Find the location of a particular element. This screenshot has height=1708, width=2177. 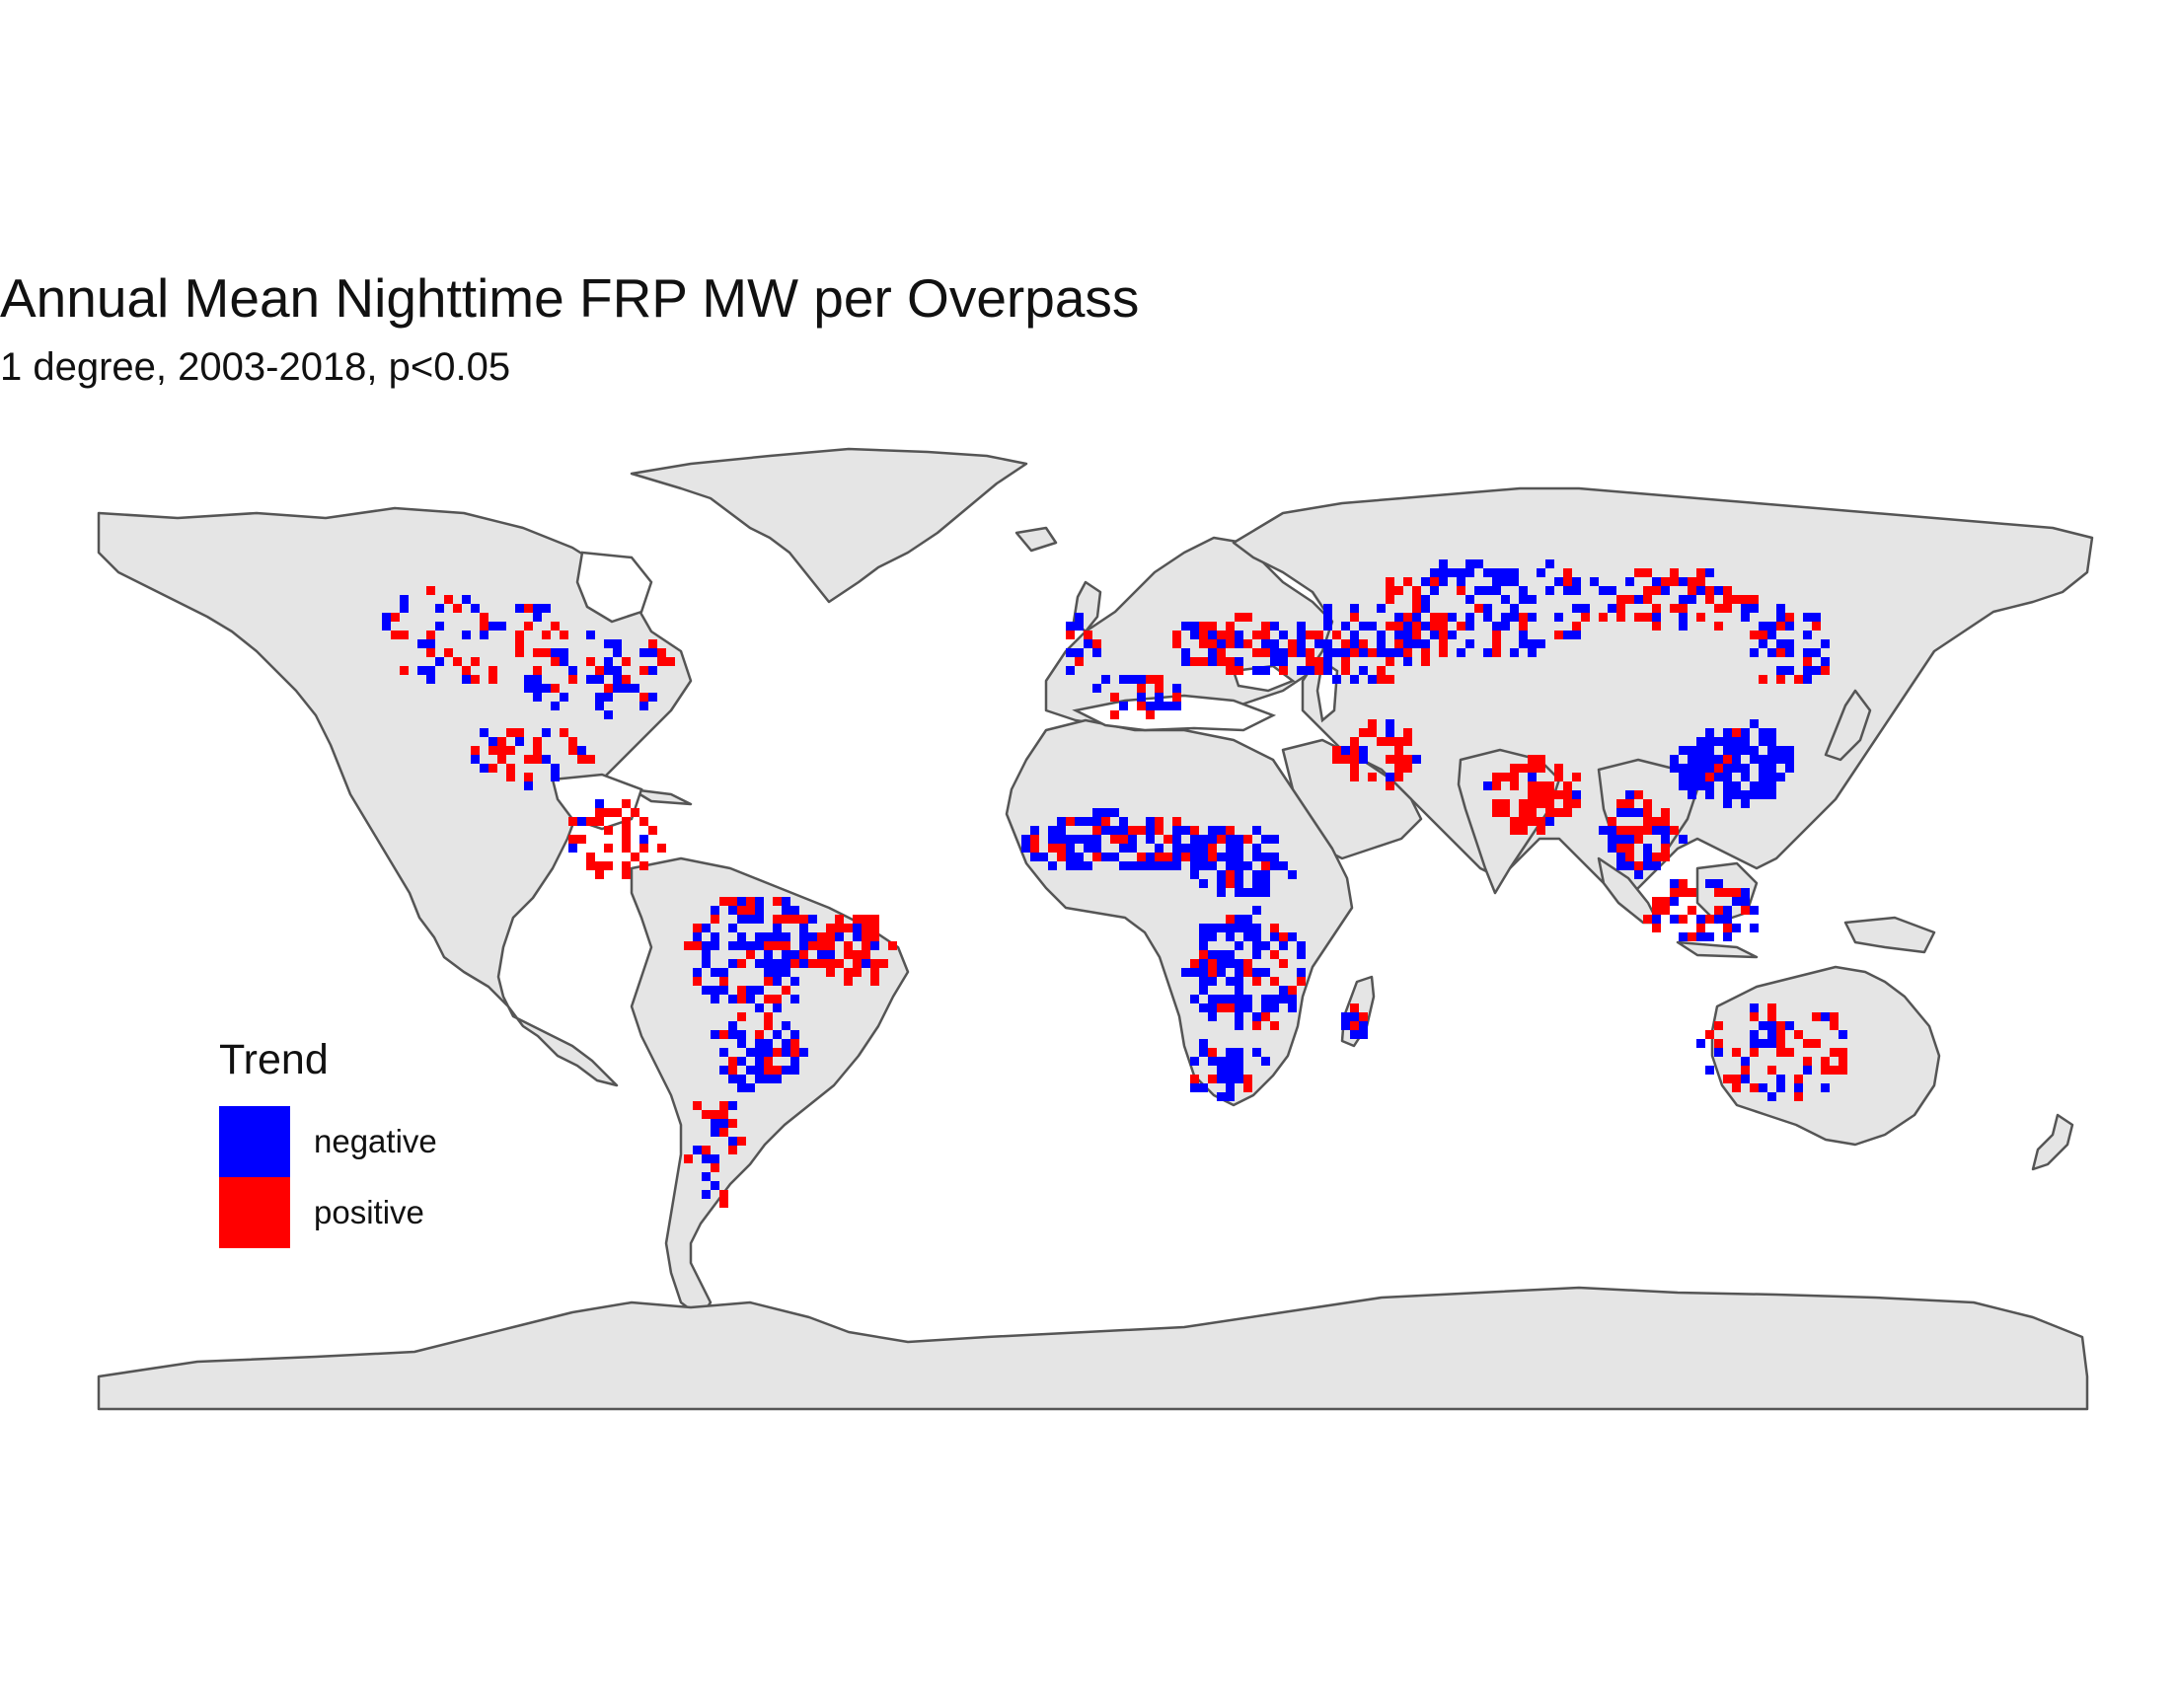

java is located at coordinates (1717, 949).